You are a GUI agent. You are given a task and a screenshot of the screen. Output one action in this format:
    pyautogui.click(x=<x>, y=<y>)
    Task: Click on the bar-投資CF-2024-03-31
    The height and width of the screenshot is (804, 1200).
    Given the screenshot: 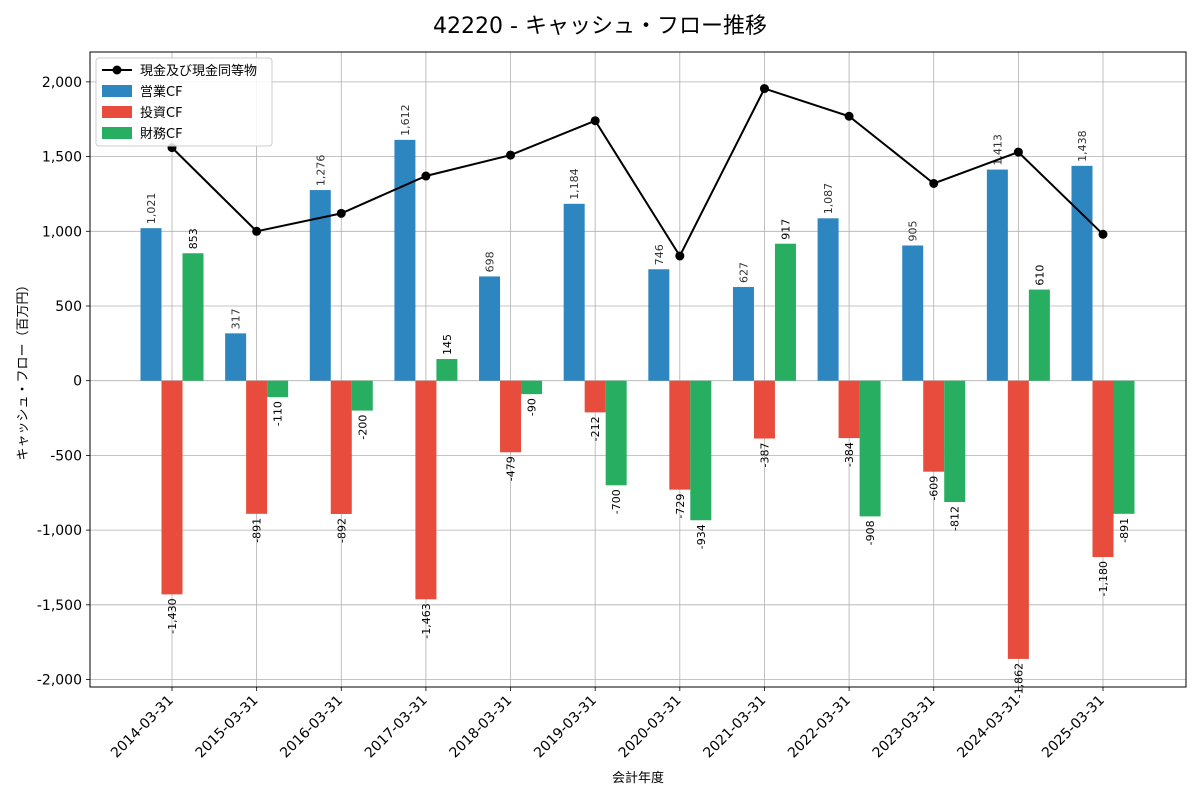 What is the action you would take?
    pyautogui.click(x=1018, y=519)
    